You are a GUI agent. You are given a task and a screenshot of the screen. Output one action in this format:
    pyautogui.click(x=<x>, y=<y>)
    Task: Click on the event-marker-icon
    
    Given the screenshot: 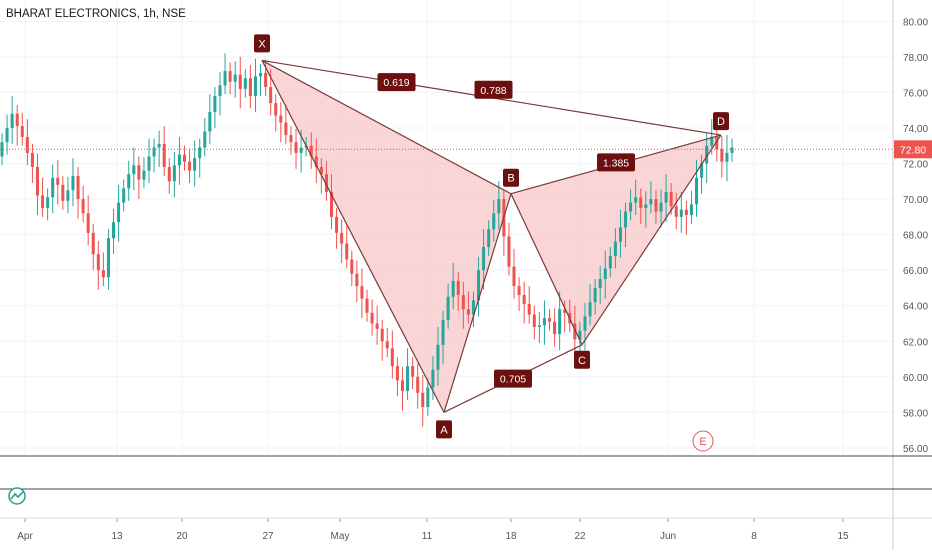 What is the action you would take?
    pyautogui.click(x=703, y=441)
    